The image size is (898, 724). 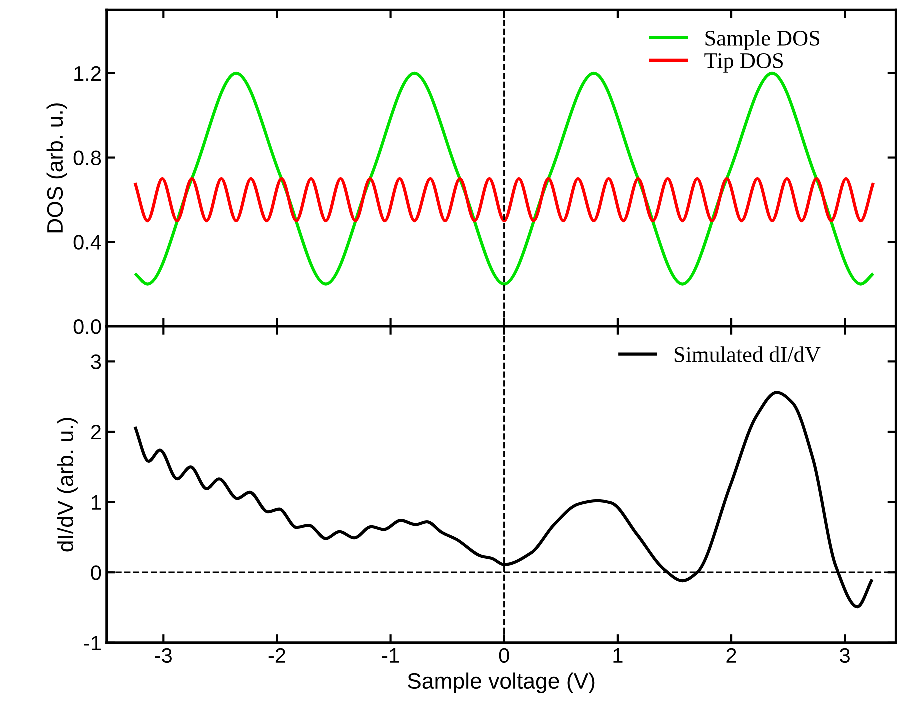 I want to click on y-axis-title: DOS (arb. u.), so click(x=57, y=168).